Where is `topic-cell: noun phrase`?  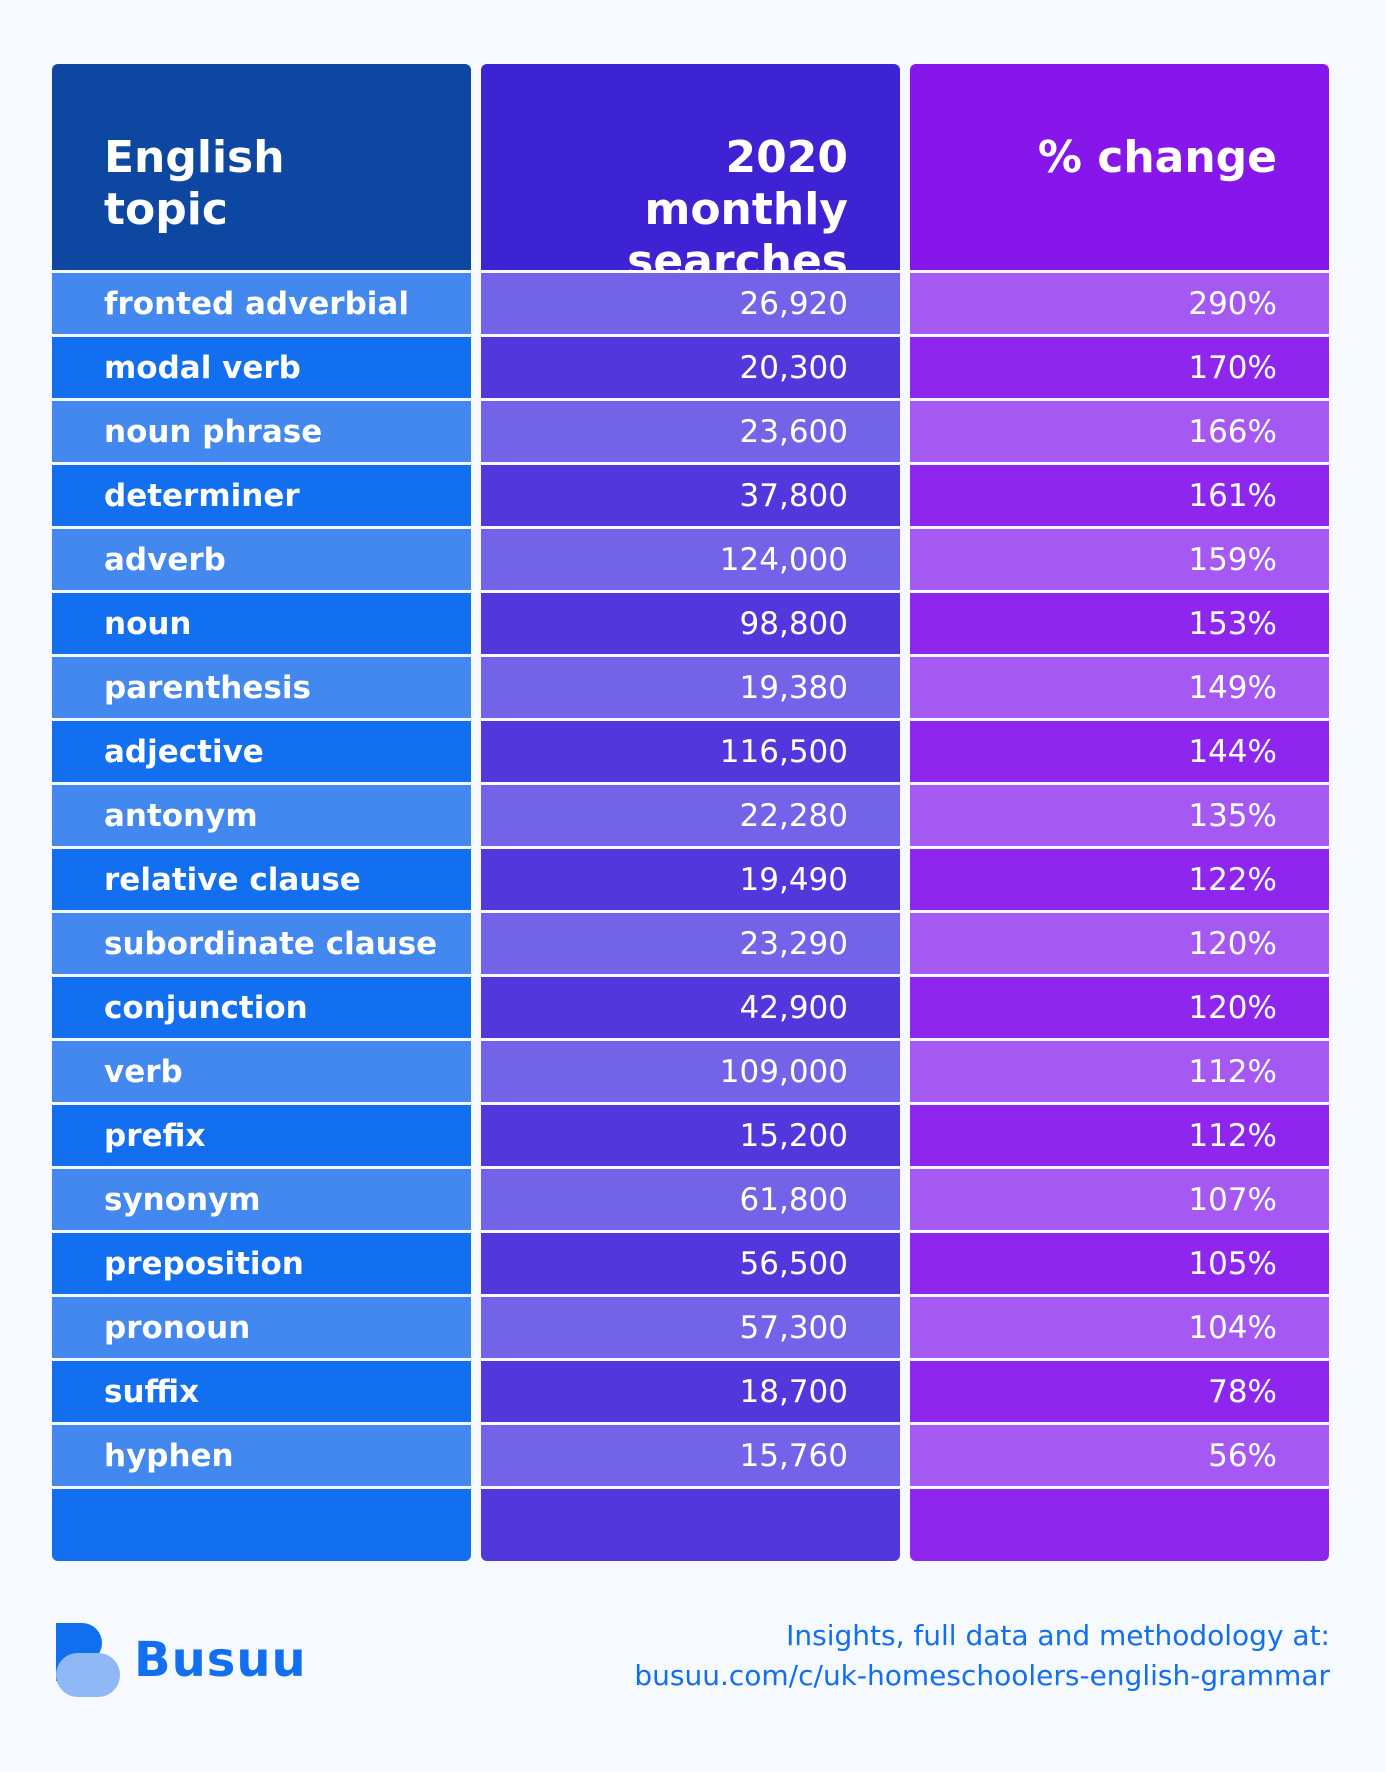
topic-cell: noun phrase is located at coordinates (261, 431).